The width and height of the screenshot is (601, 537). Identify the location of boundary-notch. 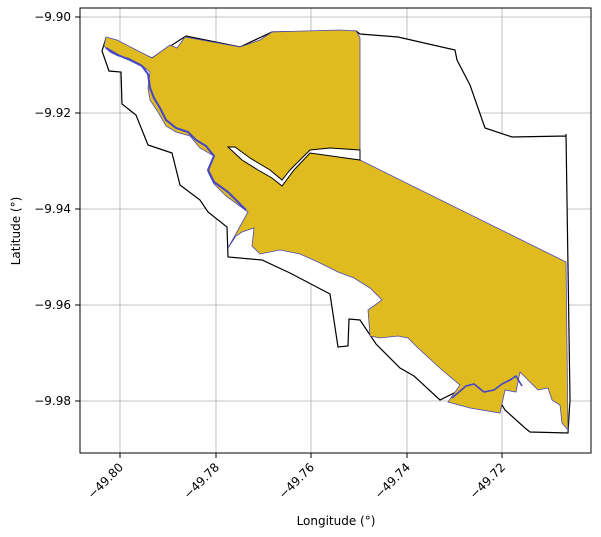
(293, 166).